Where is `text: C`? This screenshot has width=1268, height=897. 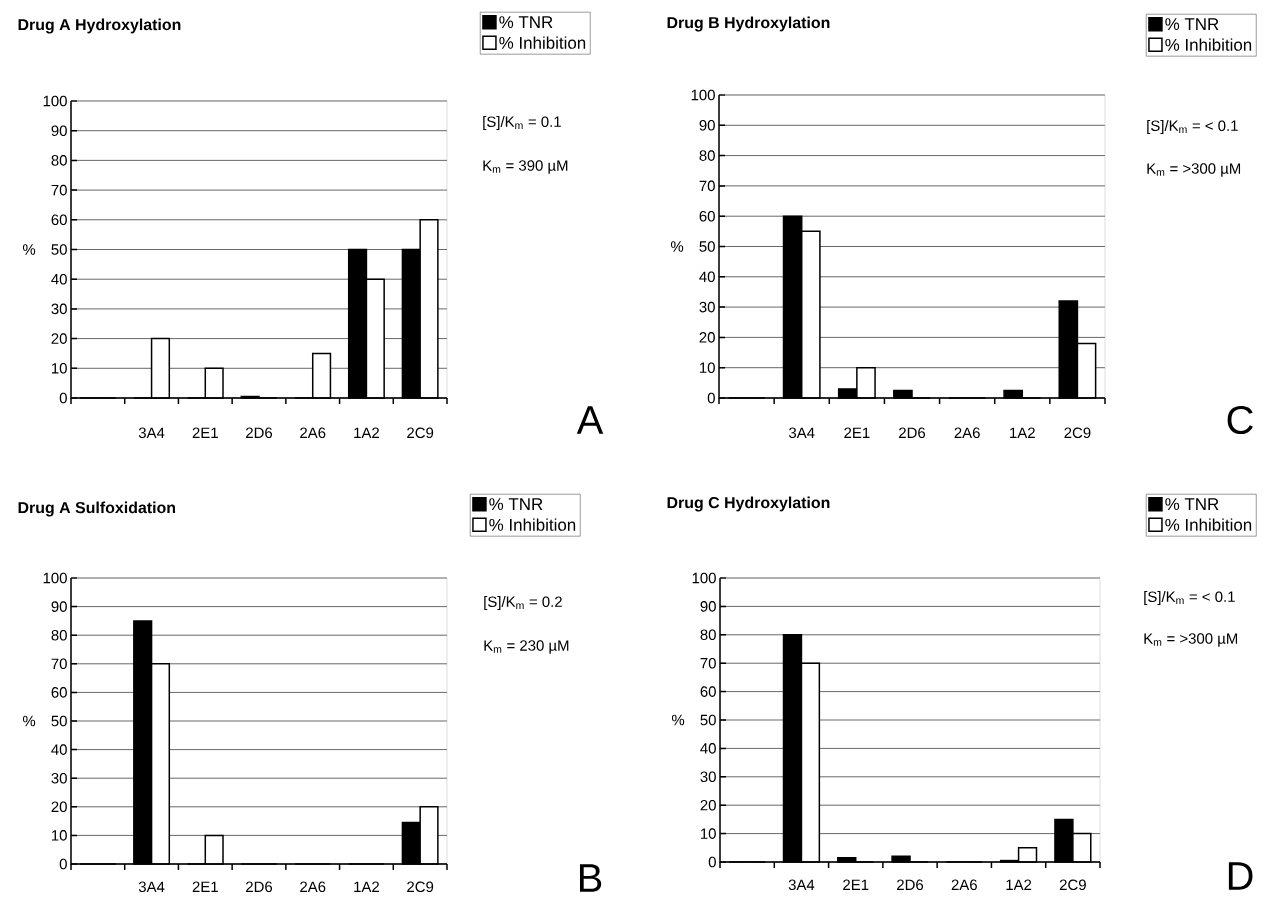
text: C is located at coordinates (1240, 420).